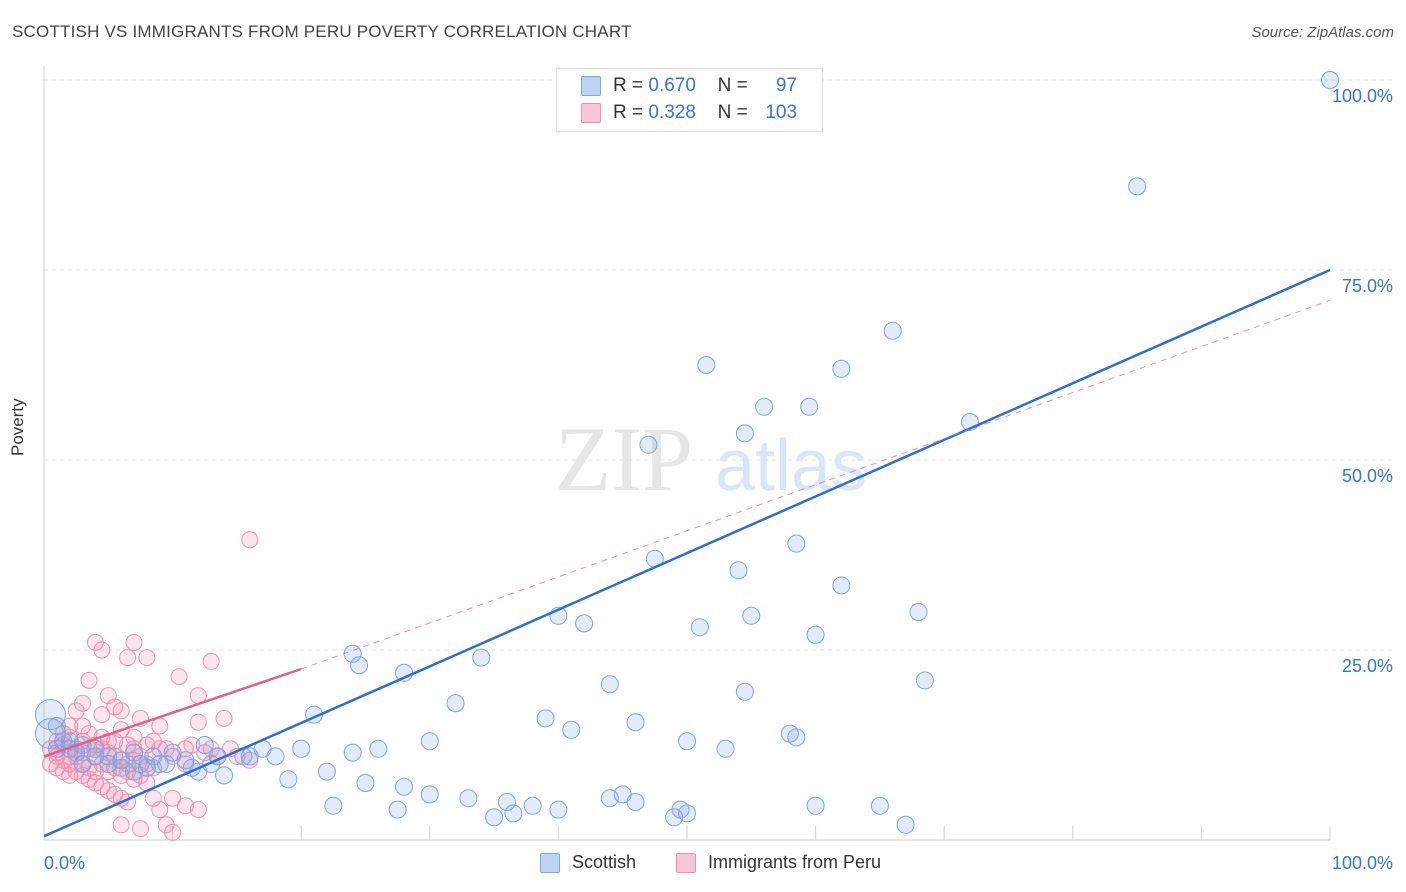 The height and width of the screenshot is (892, 1406). I want to click on legend-row-scottish: R = 0.670 N = 97, so click(689, 86).